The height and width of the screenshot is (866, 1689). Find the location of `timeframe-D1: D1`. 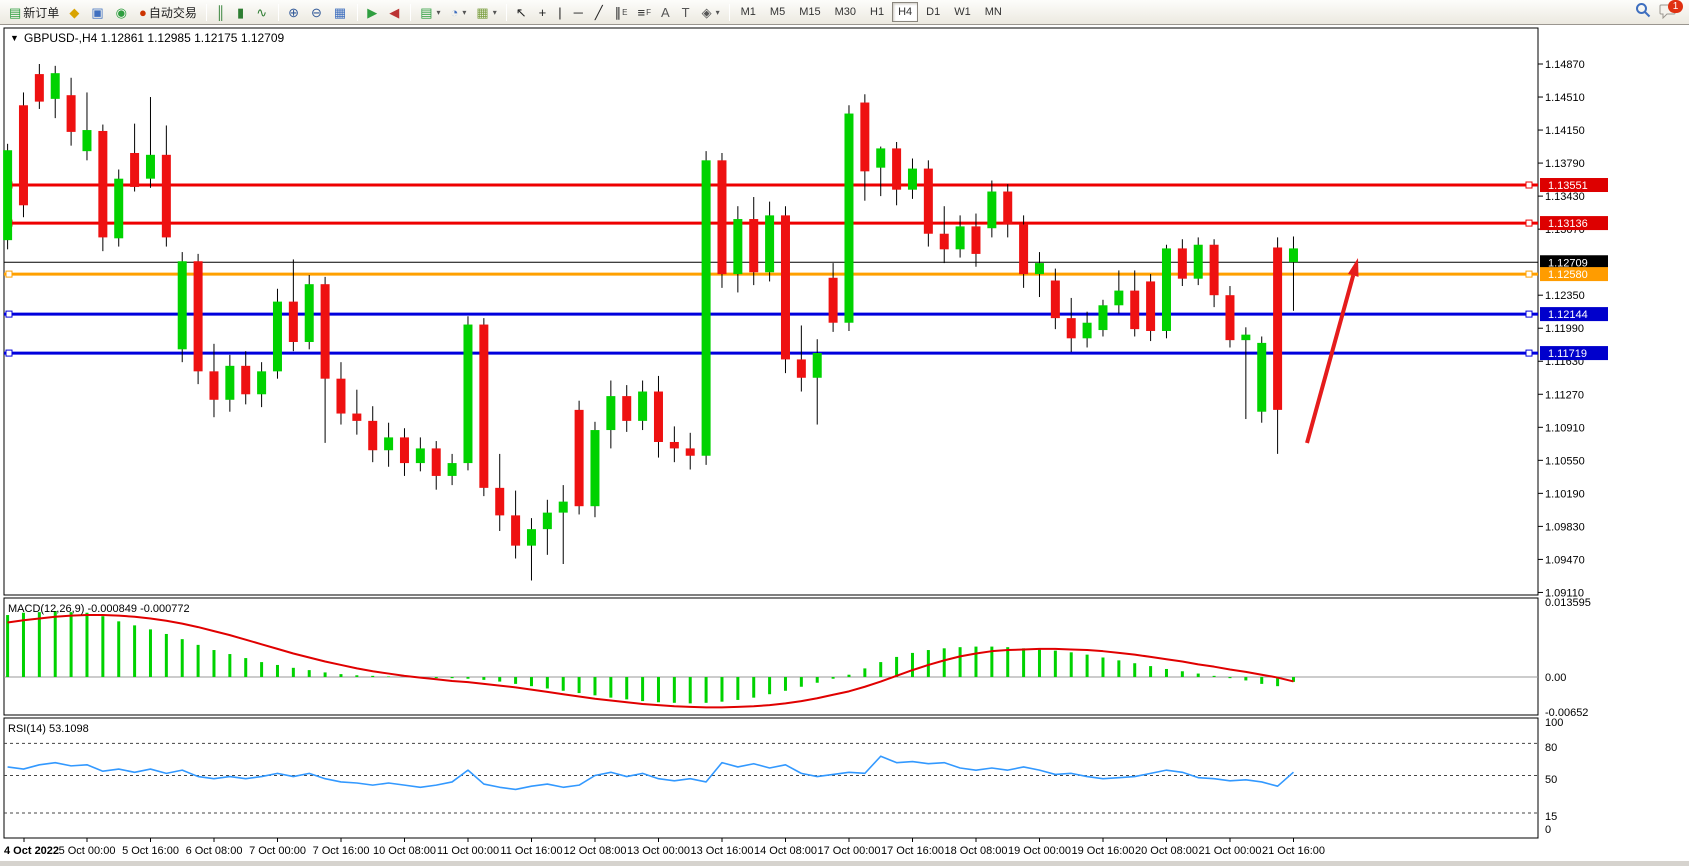

timeframe-D1: D1 is located at coordinates (933, 12).